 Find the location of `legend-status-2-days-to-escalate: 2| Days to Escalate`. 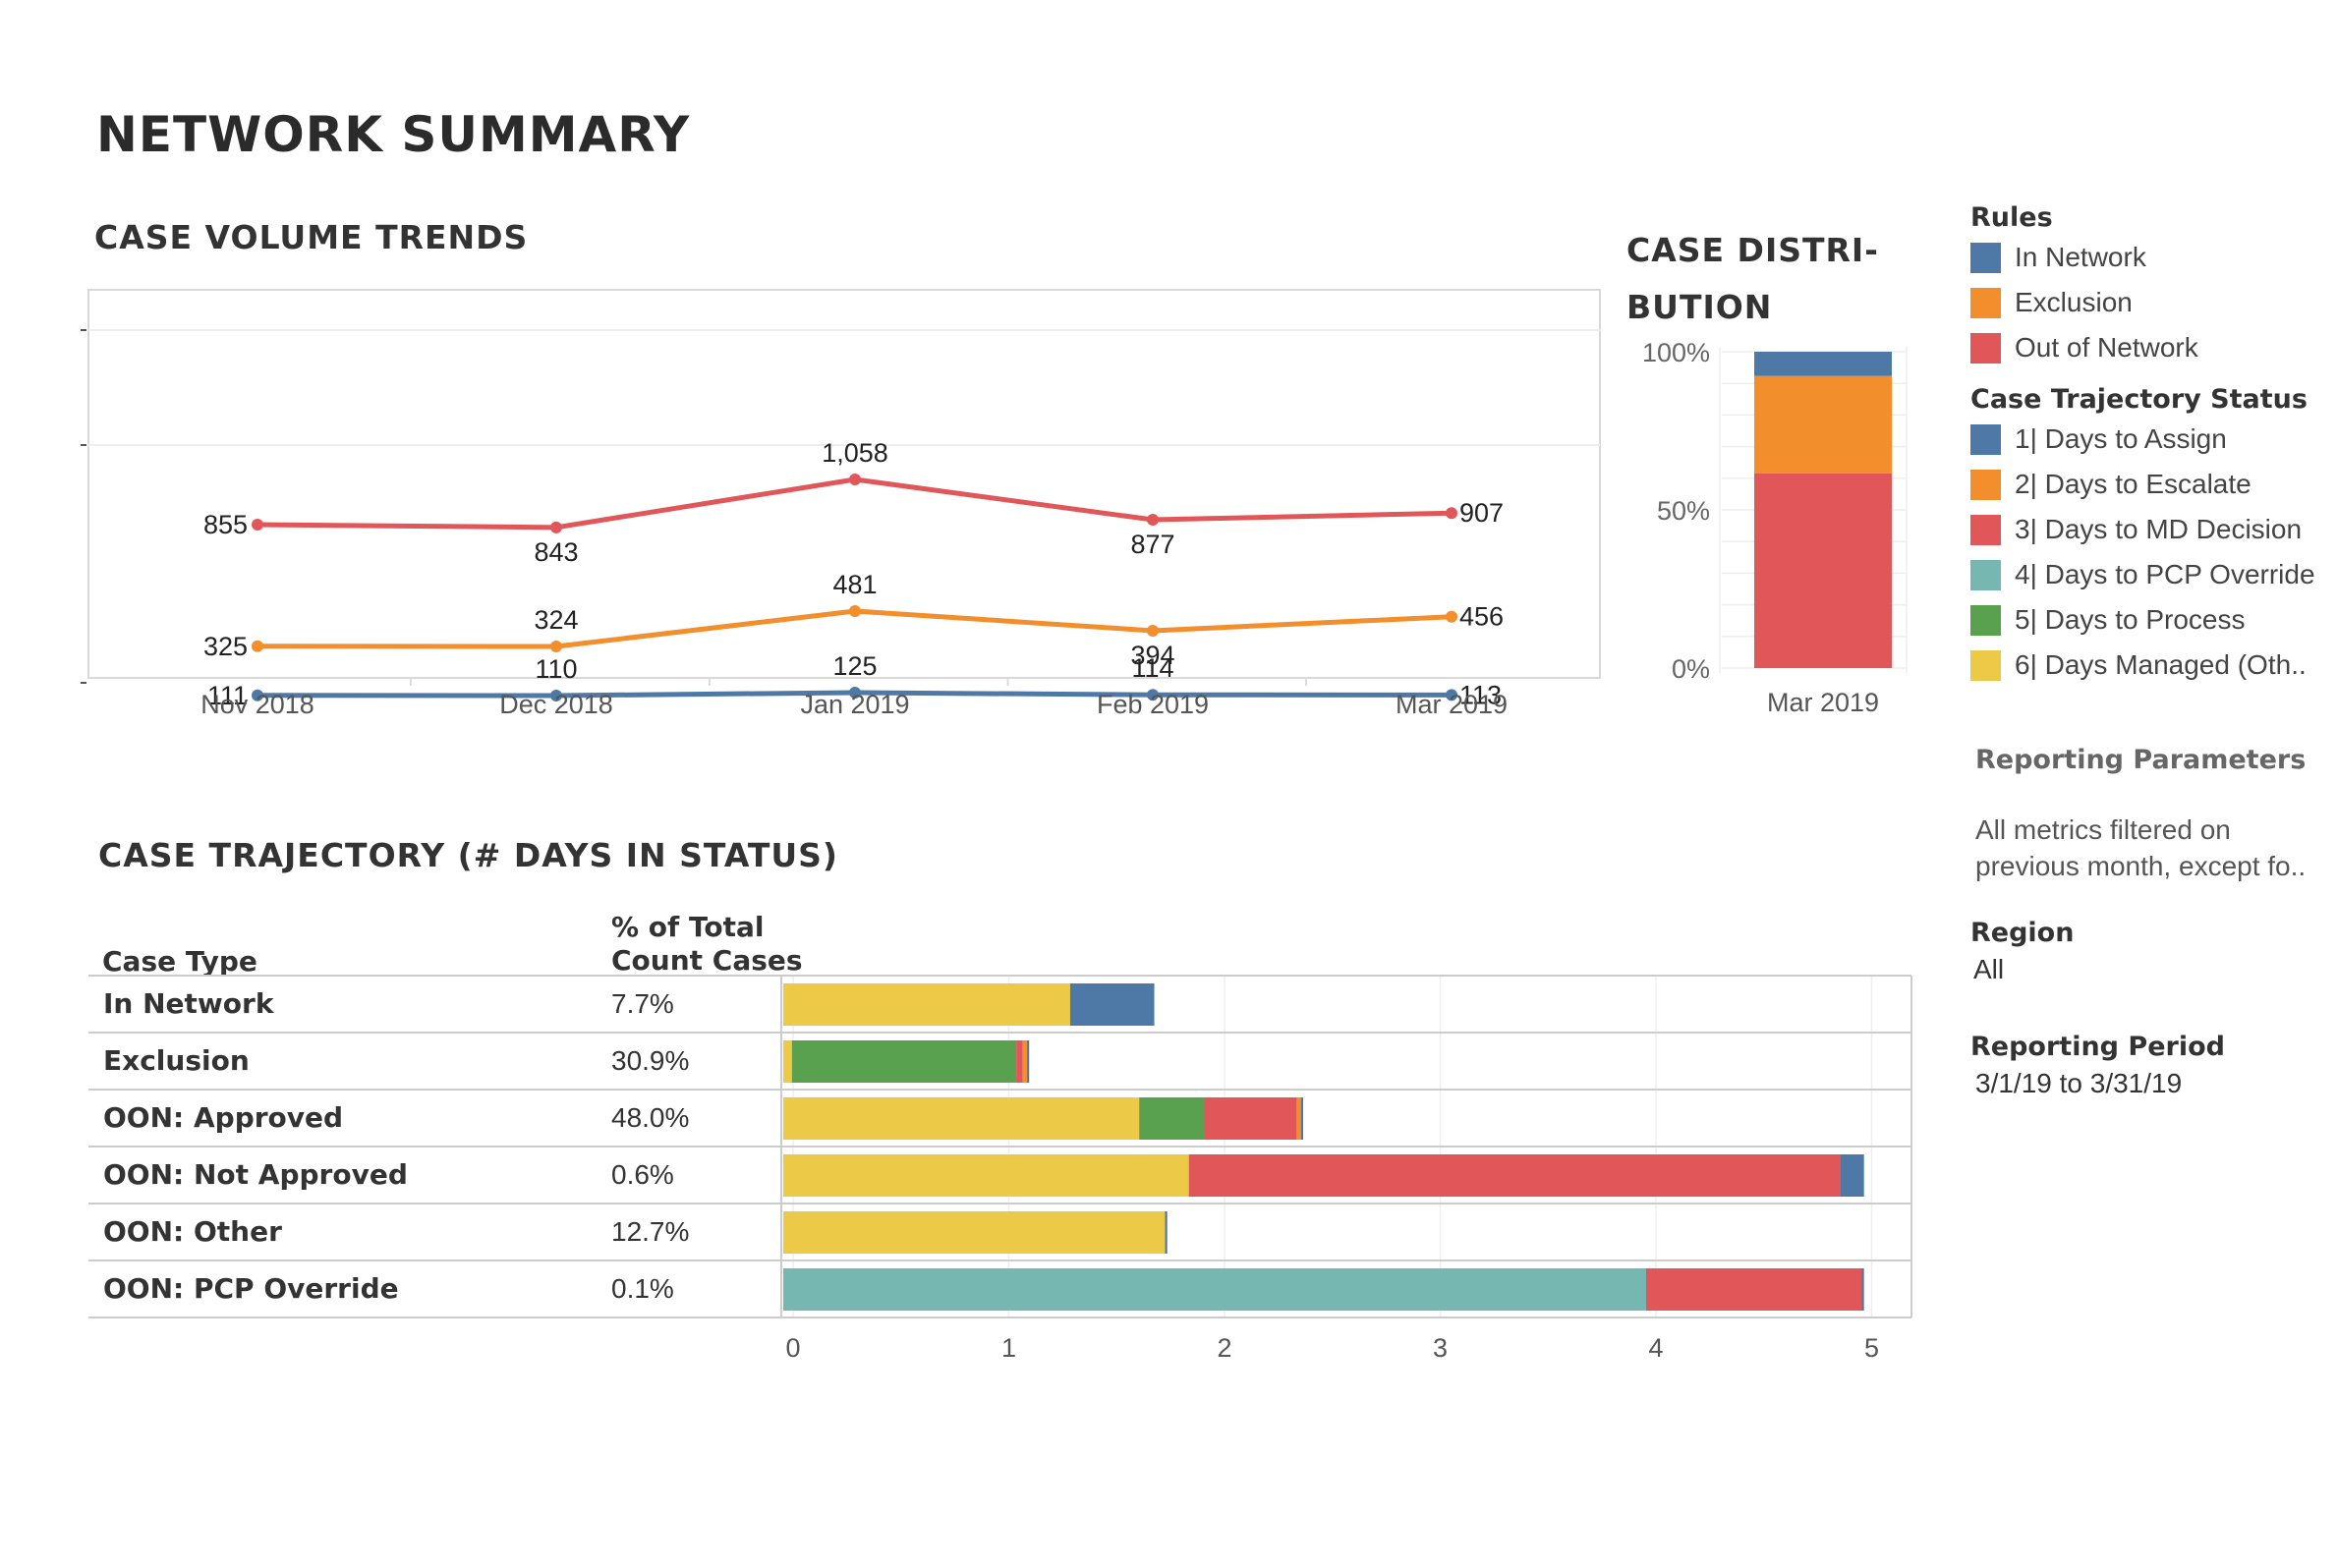

legend-status-2-days-to-escalate: 2| Days to Escalate is located at coordinates (2152, 484).